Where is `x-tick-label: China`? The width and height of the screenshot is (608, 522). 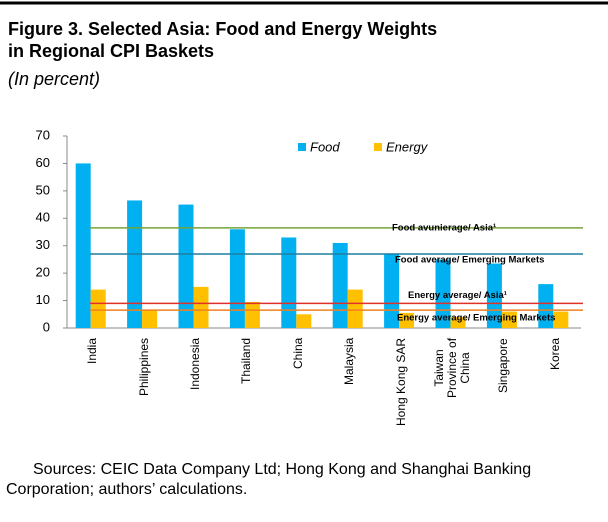
x-tick-label: China is located at coordinates (297, 353).